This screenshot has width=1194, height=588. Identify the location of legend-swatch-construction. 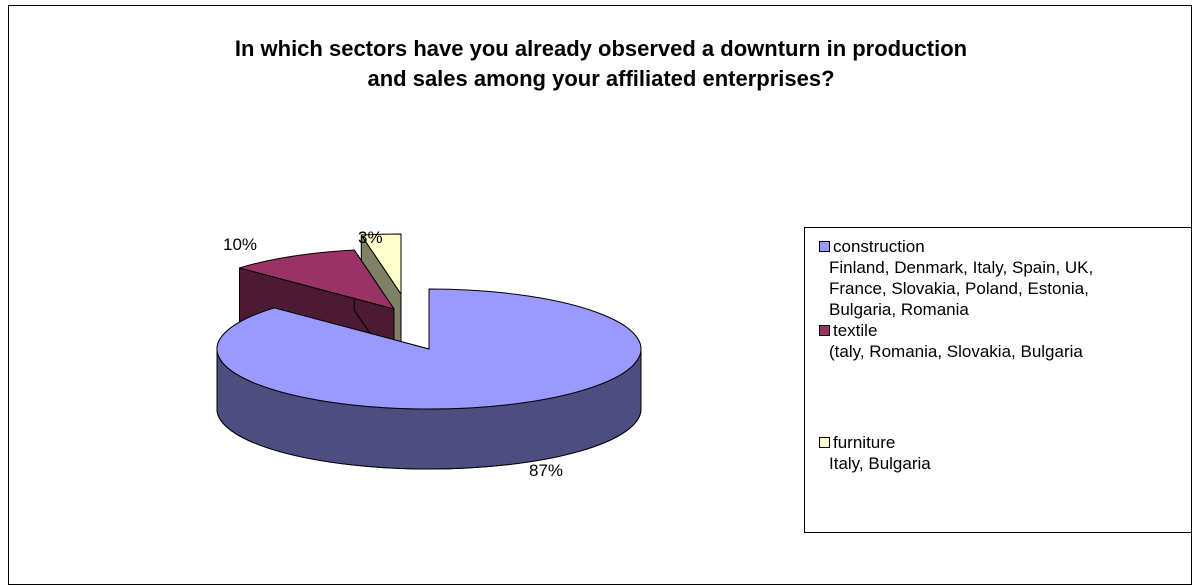
(824, 246).